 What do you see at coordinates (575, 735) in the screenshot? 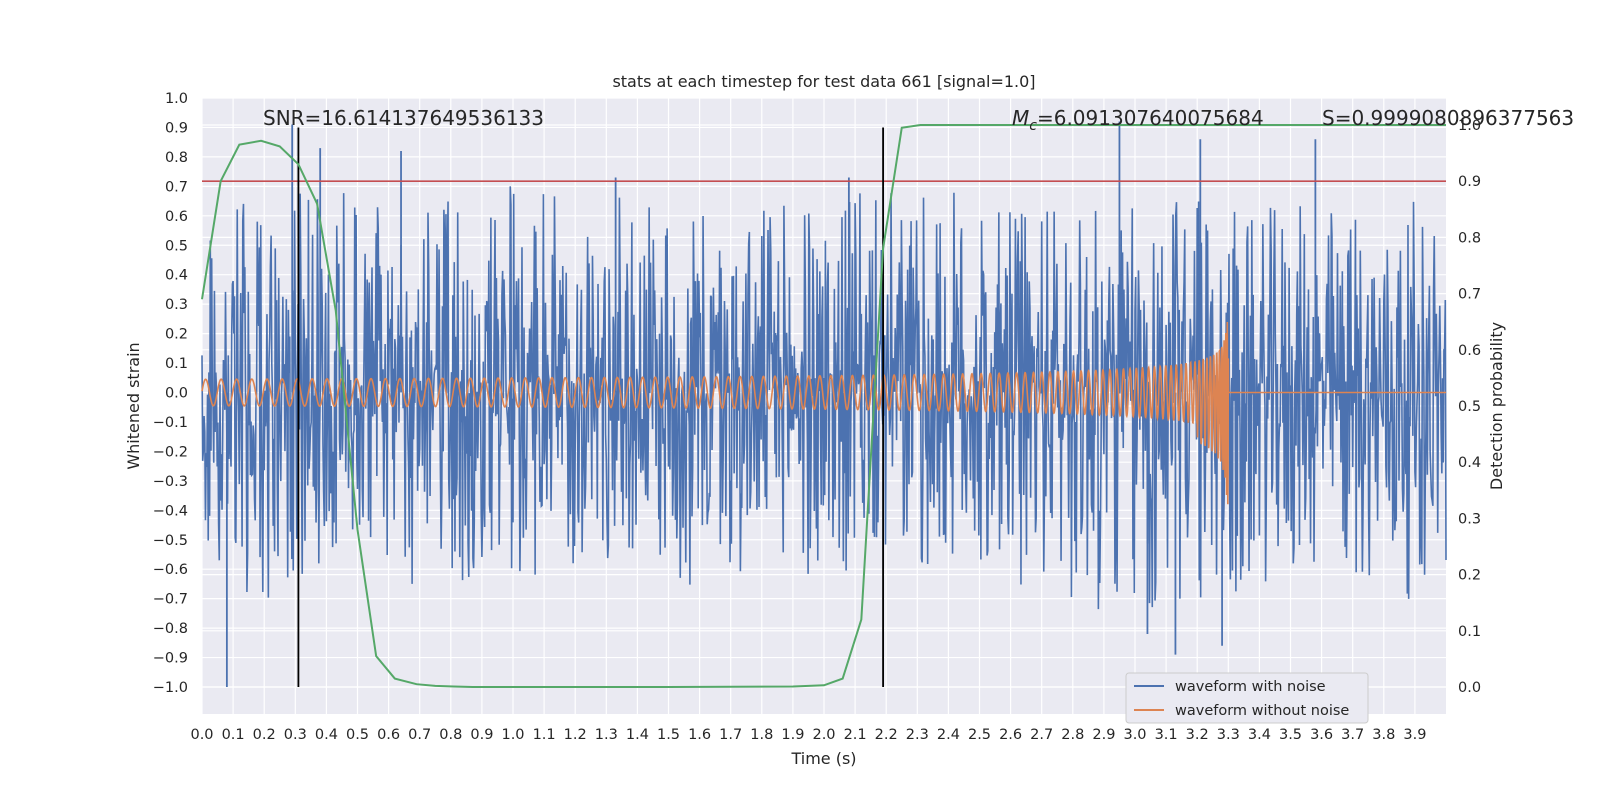
I see `x-tick-label: 1.2` at bounding box center [575, 735].